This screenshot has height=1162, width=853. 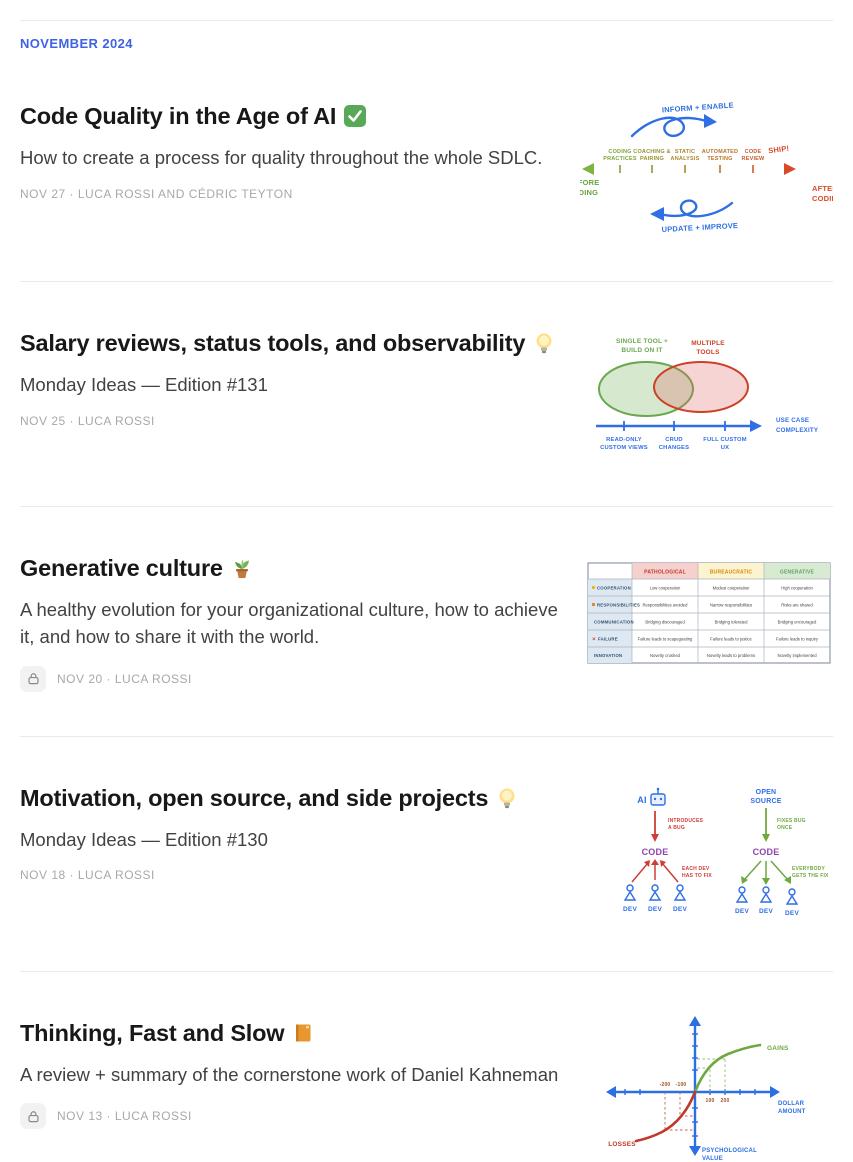 What do you see at coordinates (808, 869) in the screenshot?
I see `everybody-label: EVERYBODY` at bounding box center [808, 869].